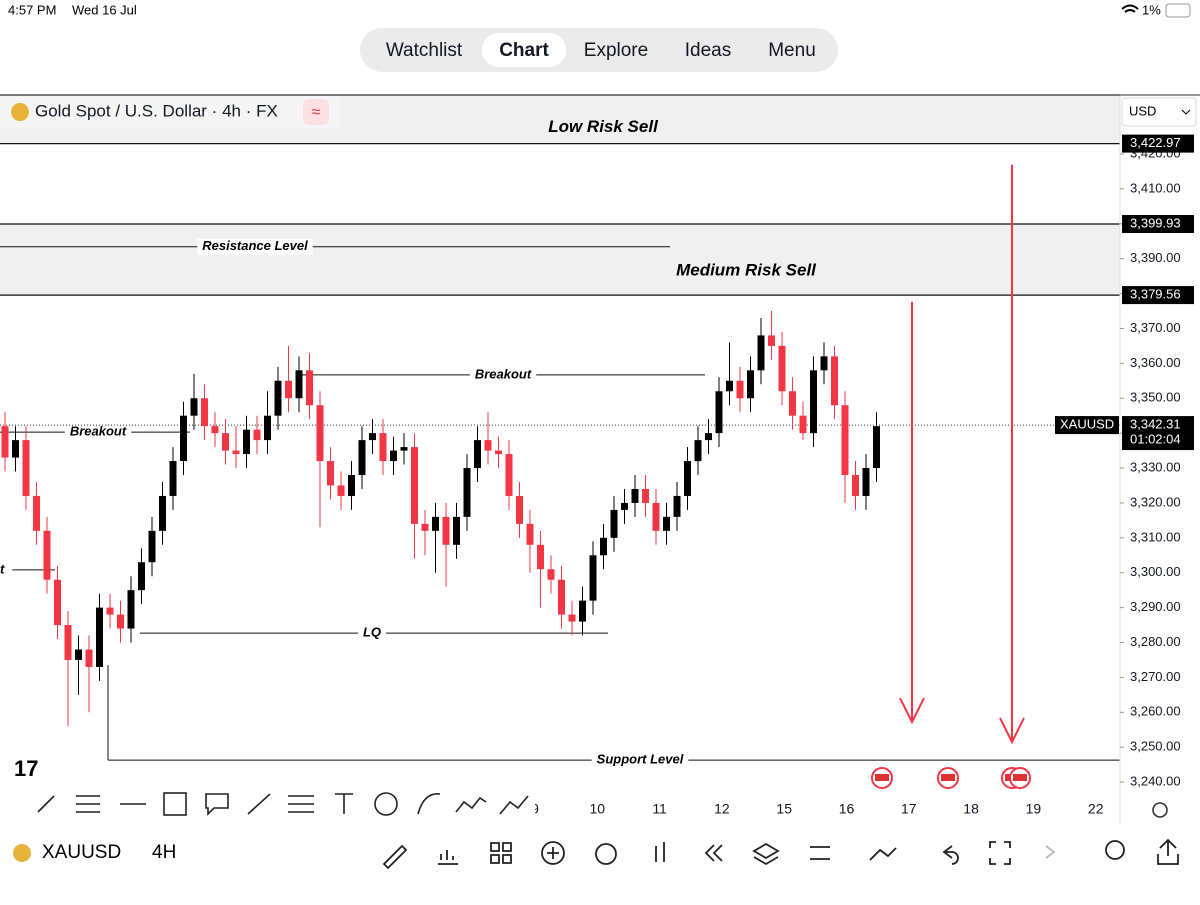 This screenshot has height=905, width=1200. I want to click on y-tick-label: 3,330.00, so click(1155, 466).